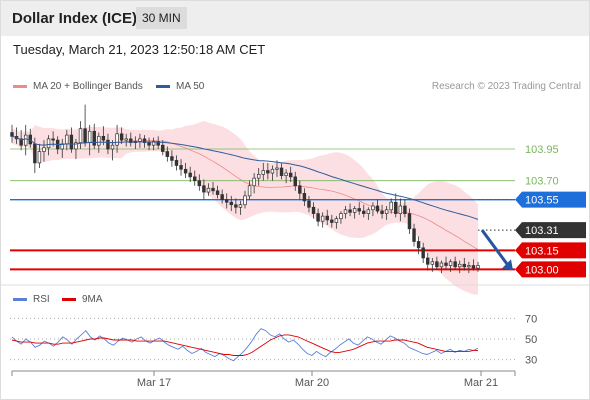 Image resolution: width=590 pixels, height=400 pixels. Describe the element at coordinates (180, 86) in the screenshot. I see `legend-ma50: MA 50` at that location.